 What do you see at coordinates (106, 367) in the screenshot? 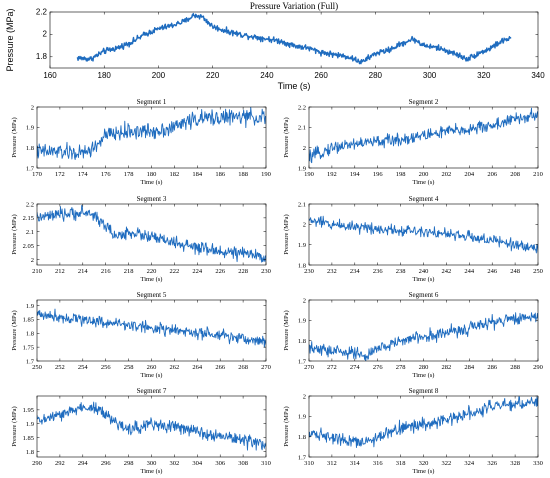
I see `x-tick-label: 256` at bounding box center [106, 367].